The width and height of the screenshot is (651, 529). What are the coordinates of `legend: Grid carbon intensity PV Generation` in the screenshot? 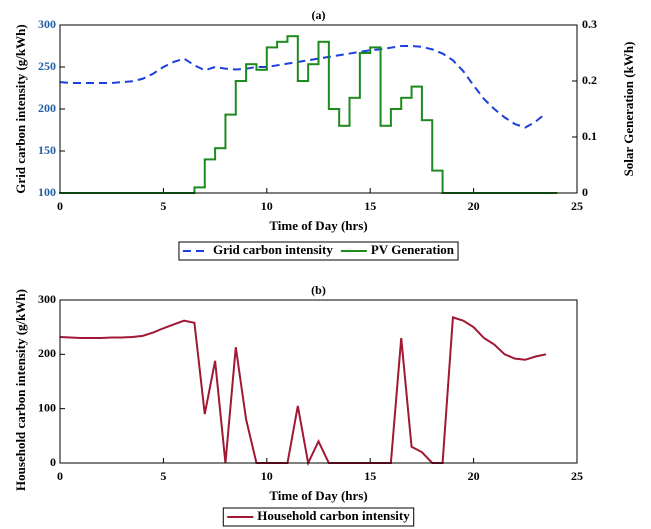 It's located at (318, 251).